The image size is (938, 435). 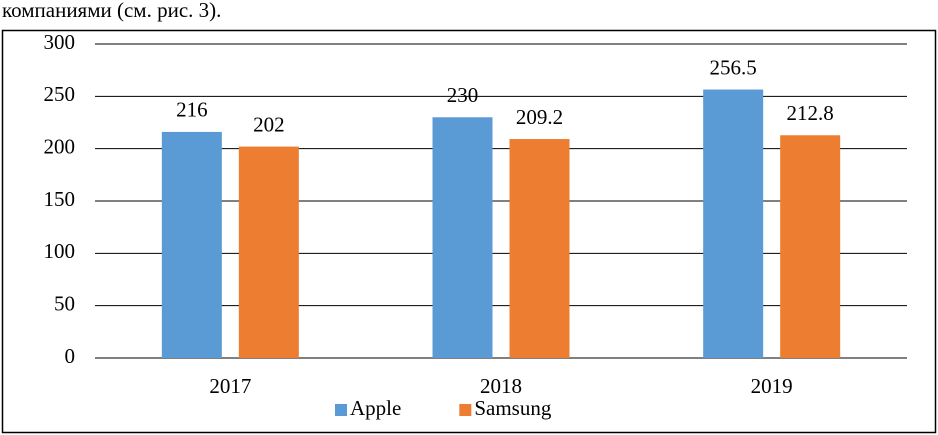 I want to click on data-label: 212.8, so click(x=810, y=113).